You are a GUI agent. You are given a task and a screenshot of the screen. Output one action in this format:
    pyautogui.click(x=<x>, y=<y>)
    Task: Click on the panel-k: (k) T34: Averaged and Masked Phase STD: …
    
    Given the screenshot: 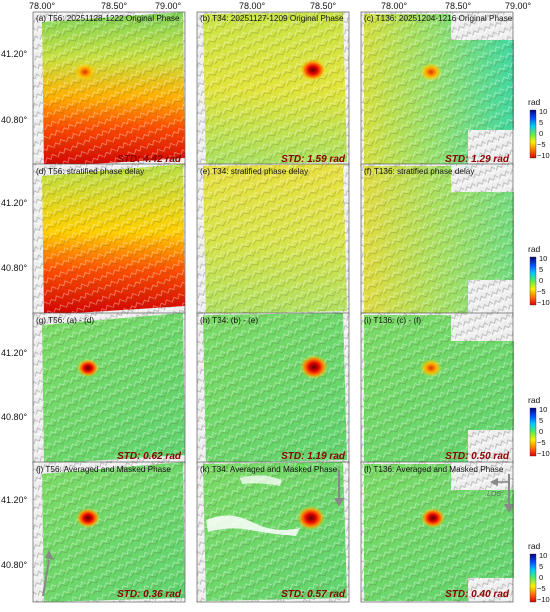 What is the action you would take?
    pyautogui.click(x=273, y=532)
    